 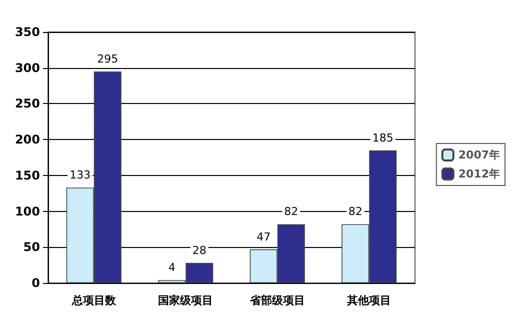 What do you see at coordinates (36, 283) in the screenshot?
I see `y-tick-label: 0` at bounding box center [36, 283].